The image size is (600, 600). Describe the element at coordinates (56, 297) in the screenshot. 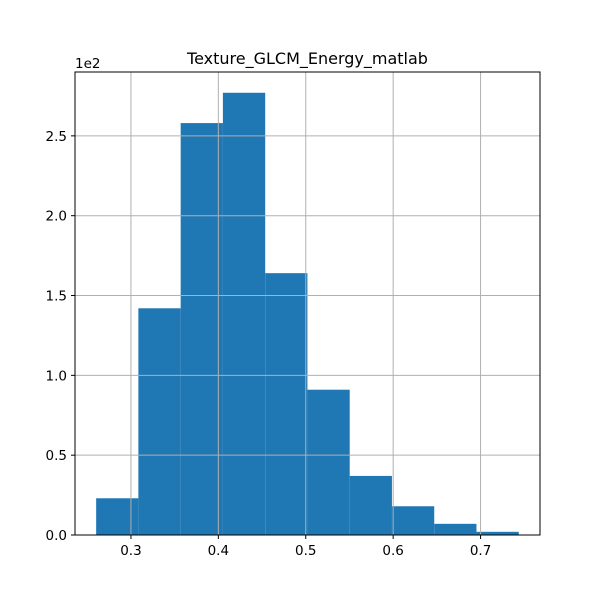

I see `y-tick-label: 1.5` at that location.